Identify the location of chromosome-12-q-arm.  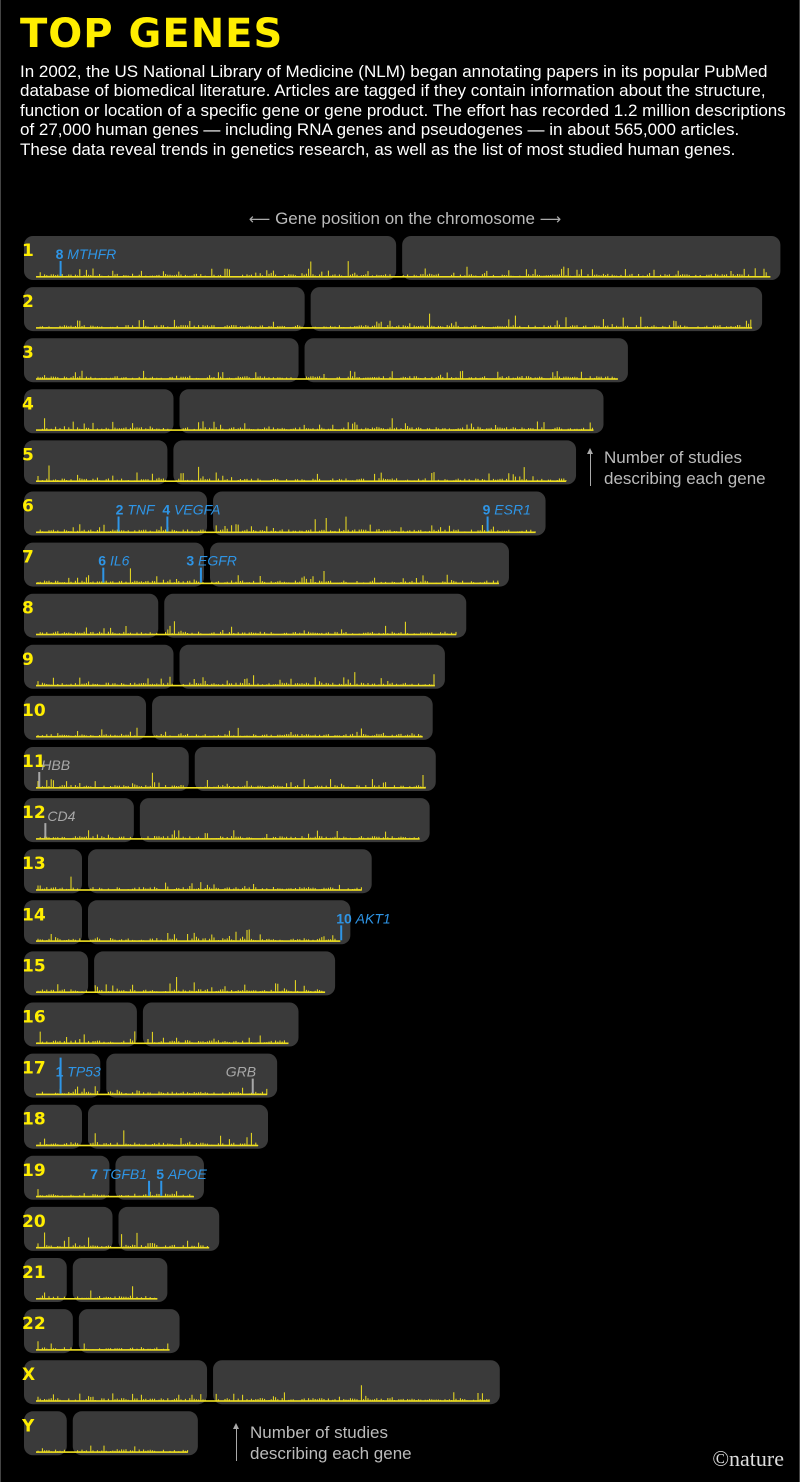
(284, 820).